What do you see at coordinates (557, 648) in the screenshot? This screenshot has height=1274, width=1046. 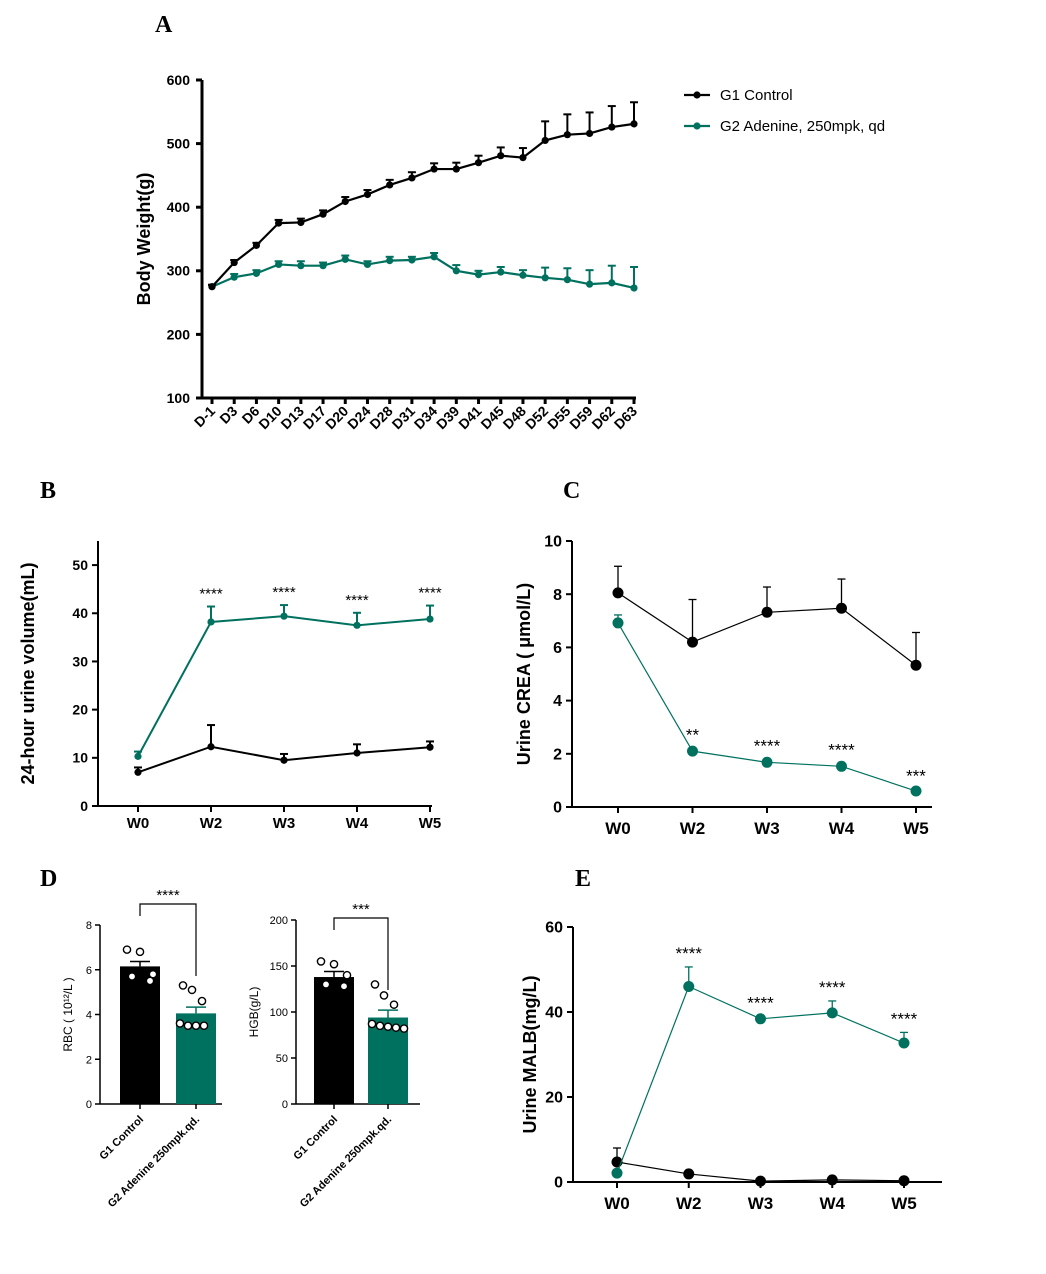 I see `y-tick-label: 6` at bounding box center [557, 648].